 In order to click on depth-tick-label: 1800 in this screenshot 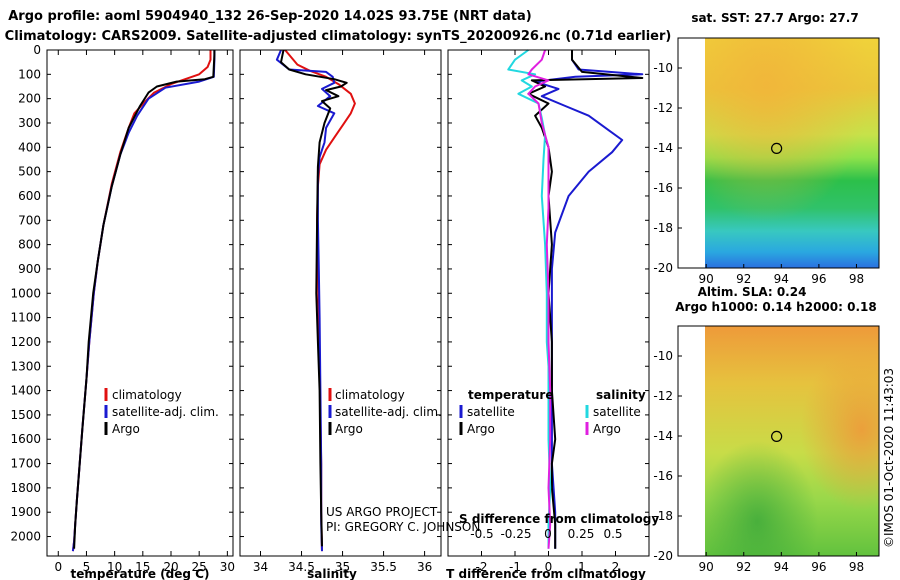, I will do `click(25, 488)`.